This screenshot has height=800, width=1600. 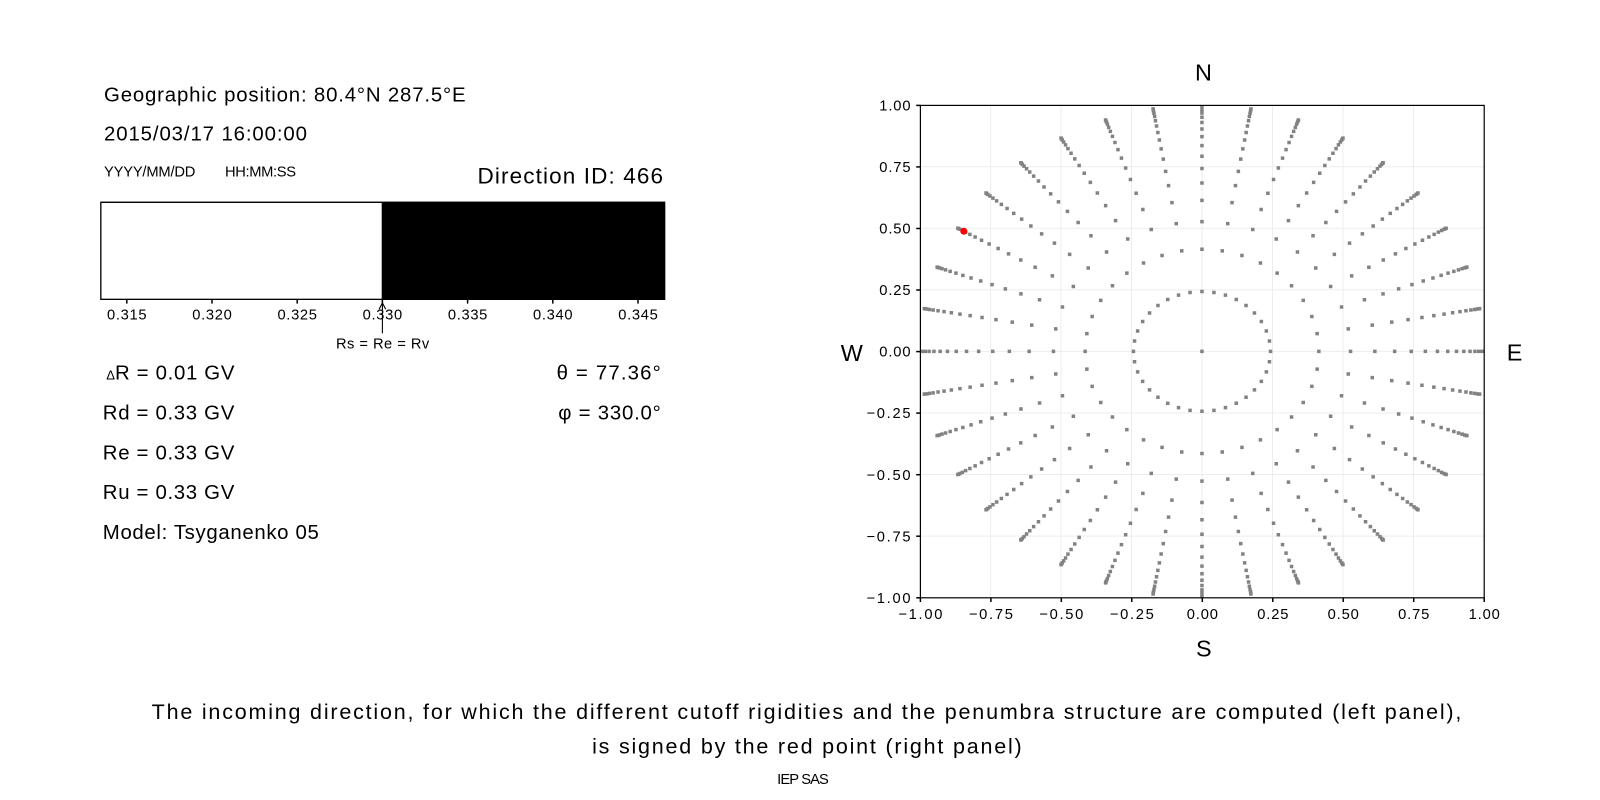 What do you see at coordinates (260, 173) in the screenshot?
I see `svg-text: HH:MM:SS` at bounding box center [260, 173].